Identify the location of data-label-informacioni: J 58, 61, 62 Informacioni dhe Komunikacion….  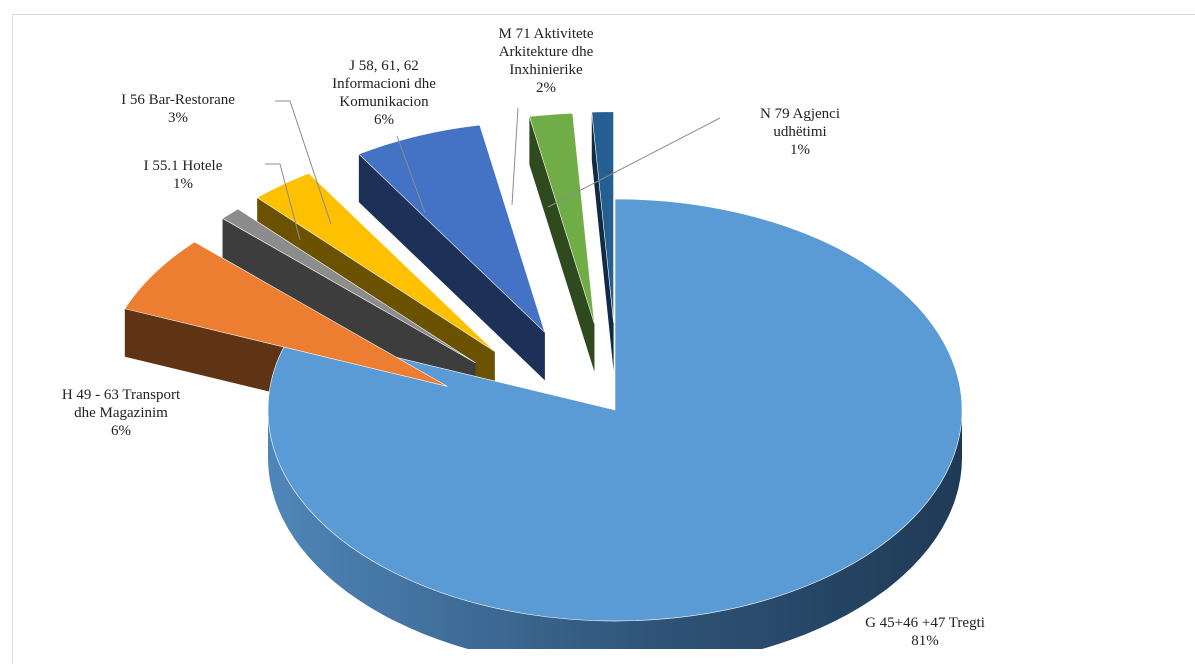
(384, 93).